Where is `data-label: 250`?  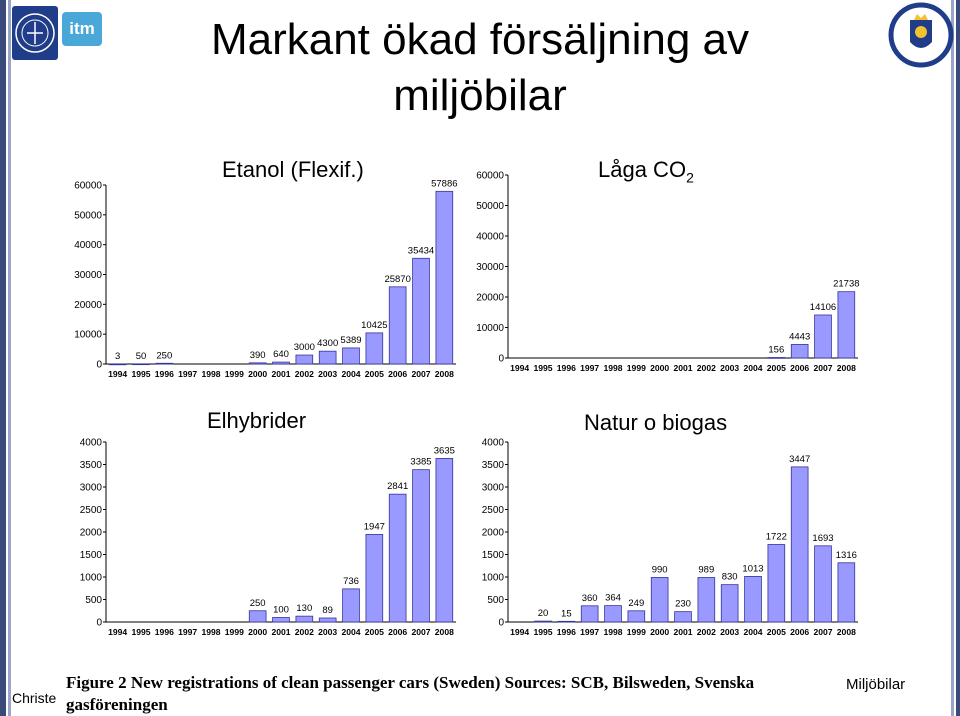 data-label: 250 is located at coordinates (164, 355).